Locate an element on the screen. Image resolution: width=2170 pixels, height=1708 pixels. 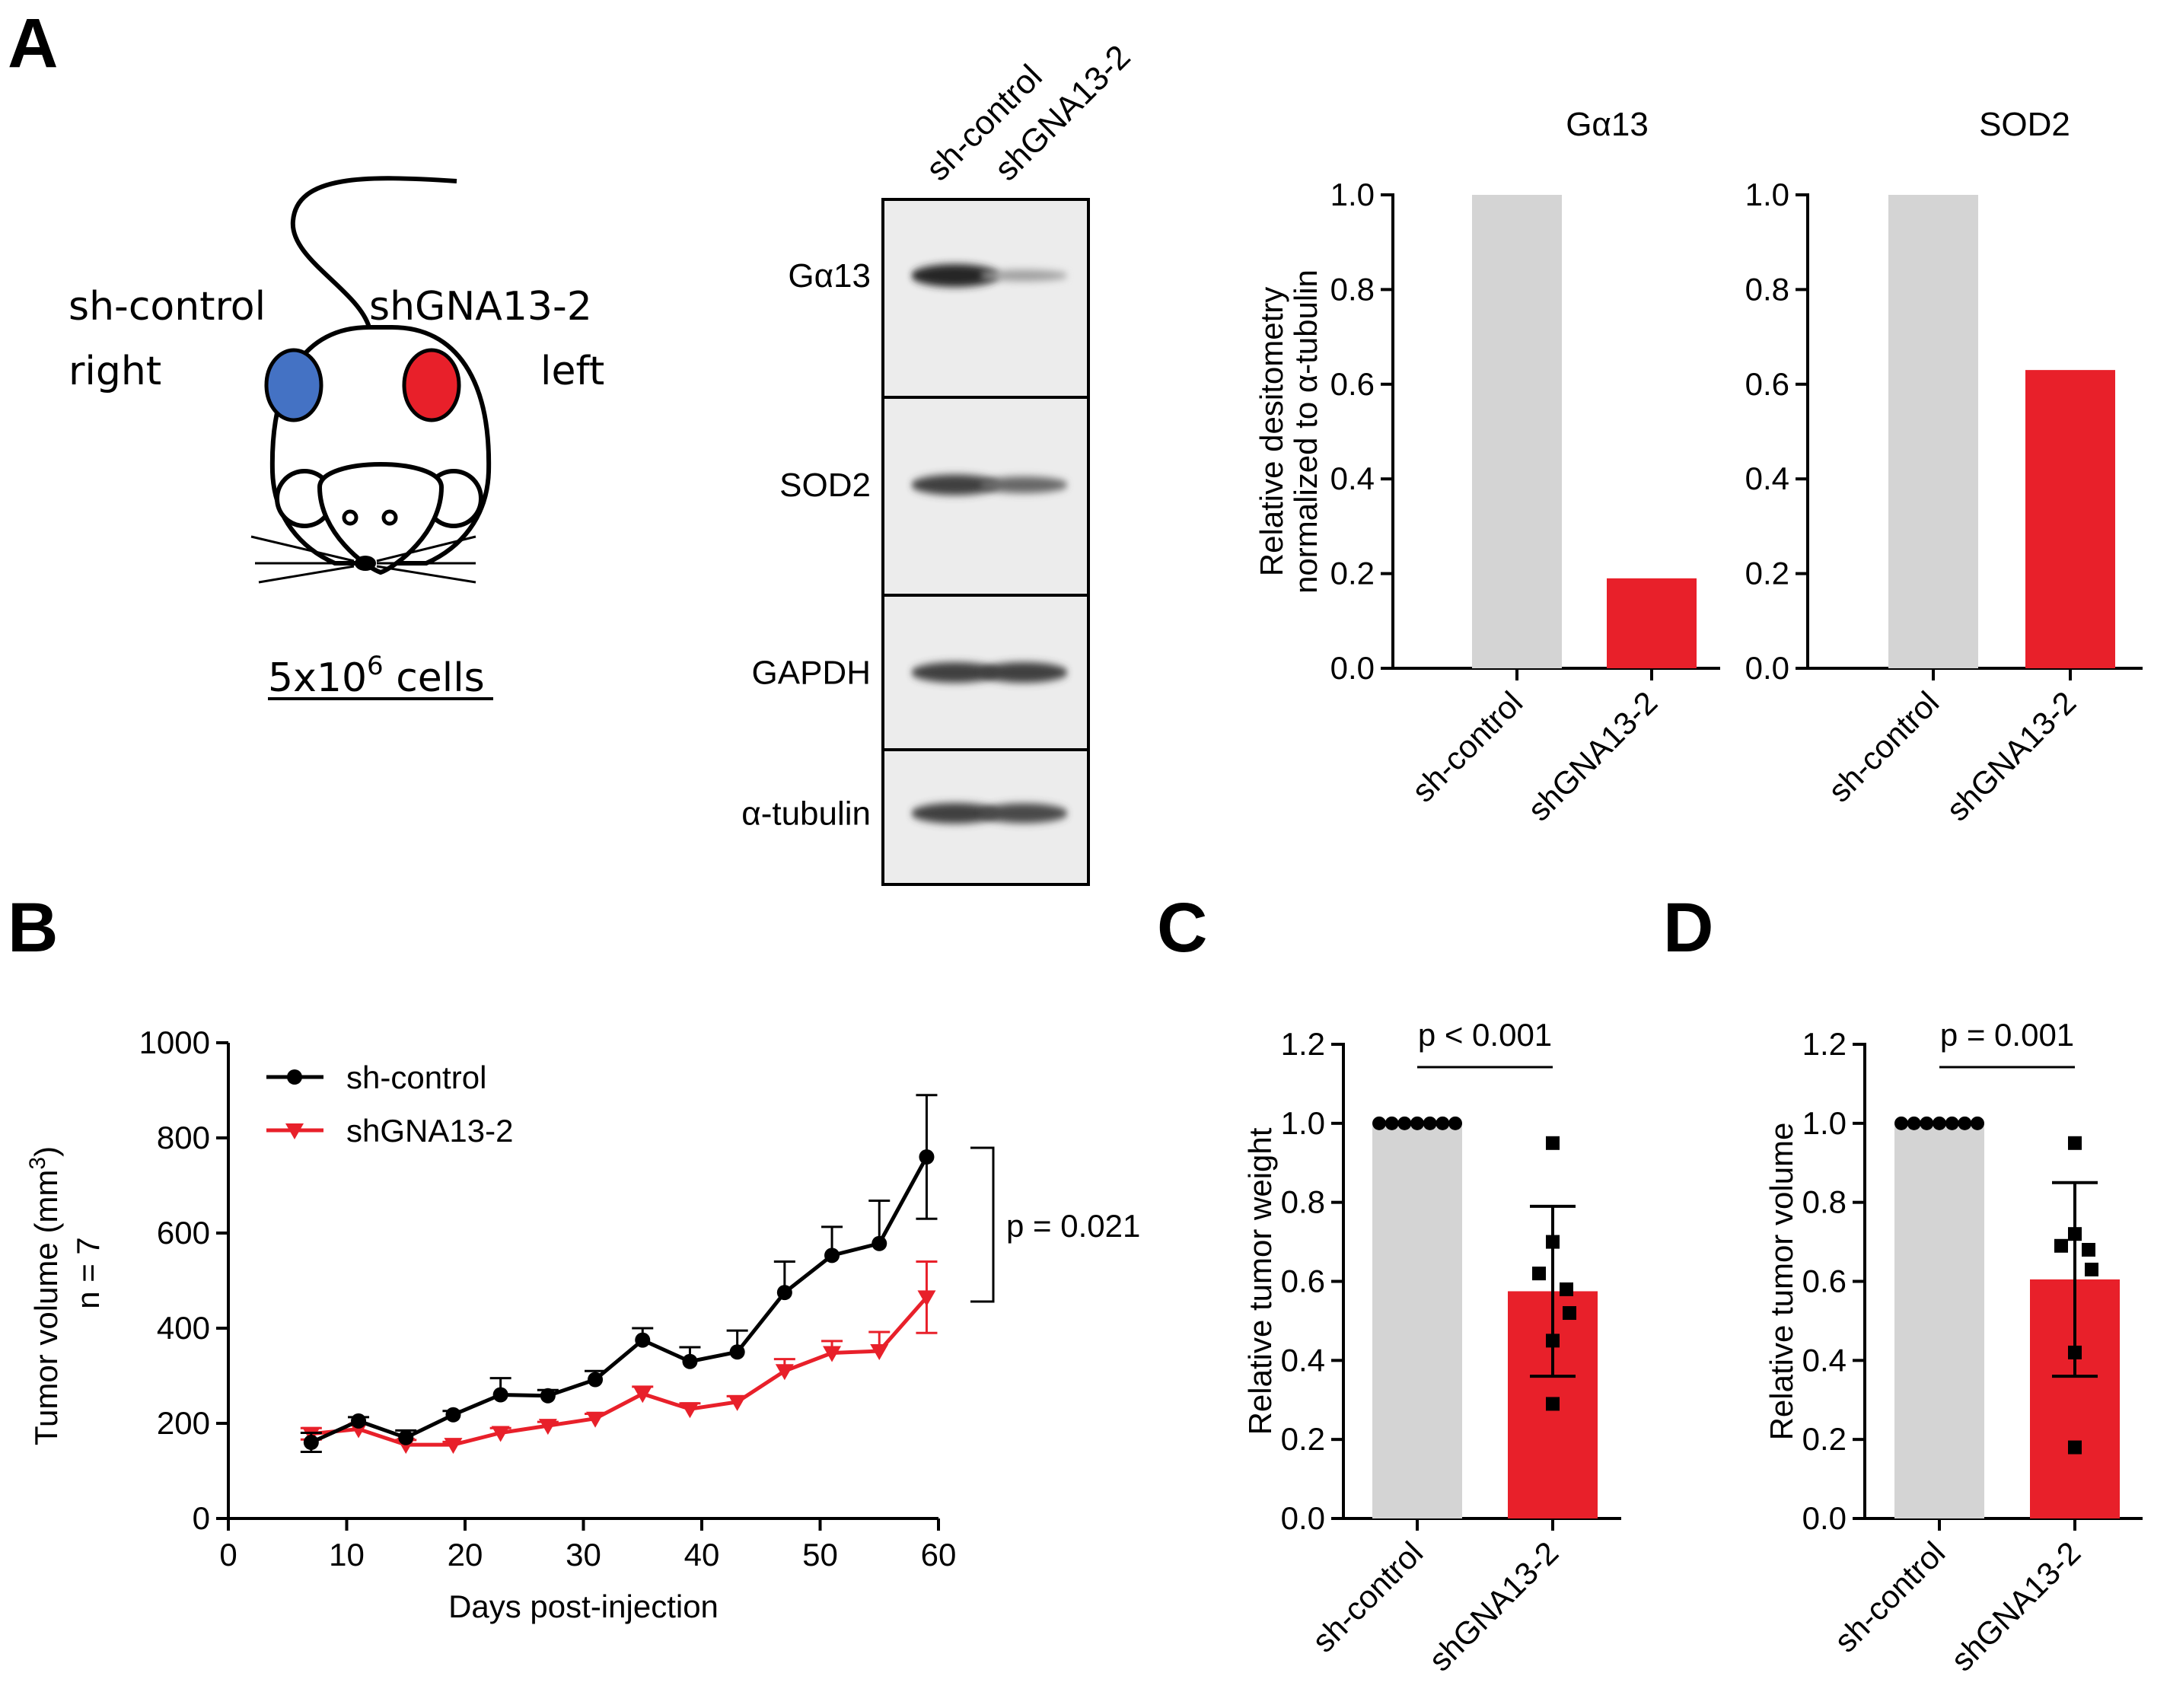
x-tick-label: 60 is located at coordinates (939, 1555).